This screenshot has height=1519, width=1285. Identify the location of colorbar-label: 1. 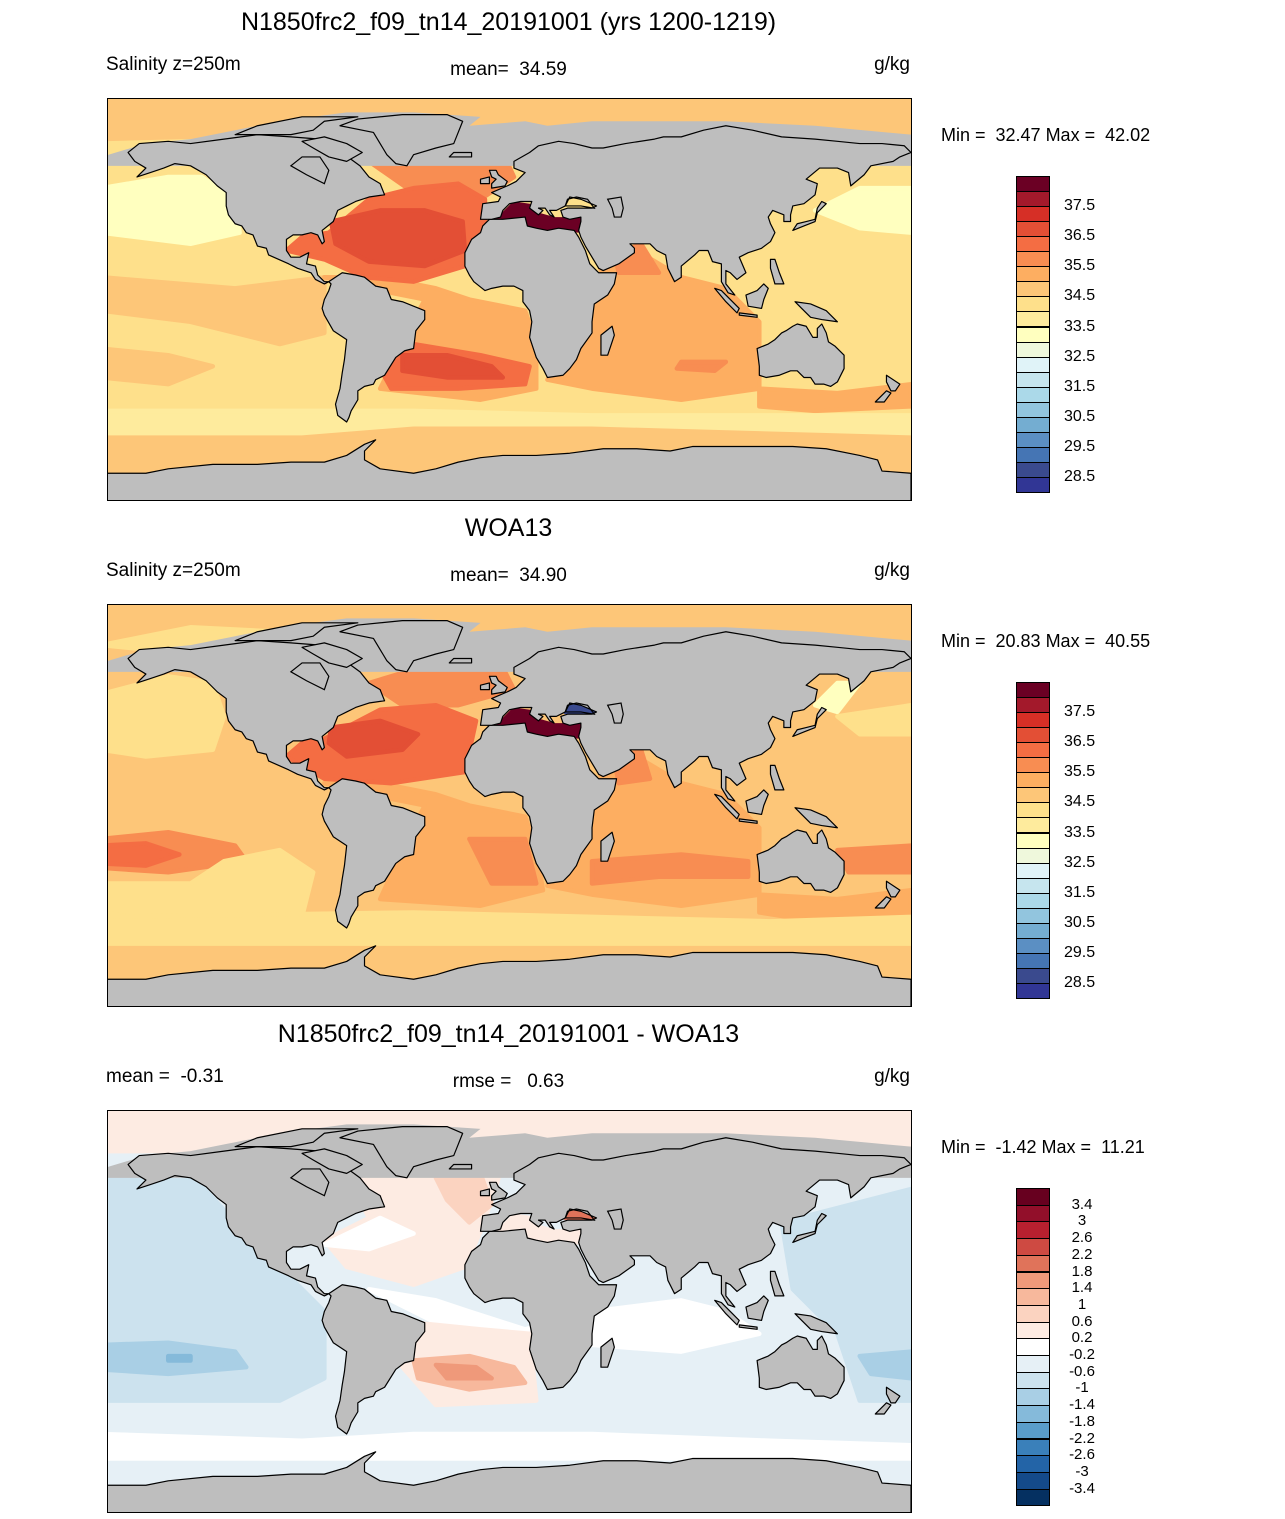
(1082, 1304).